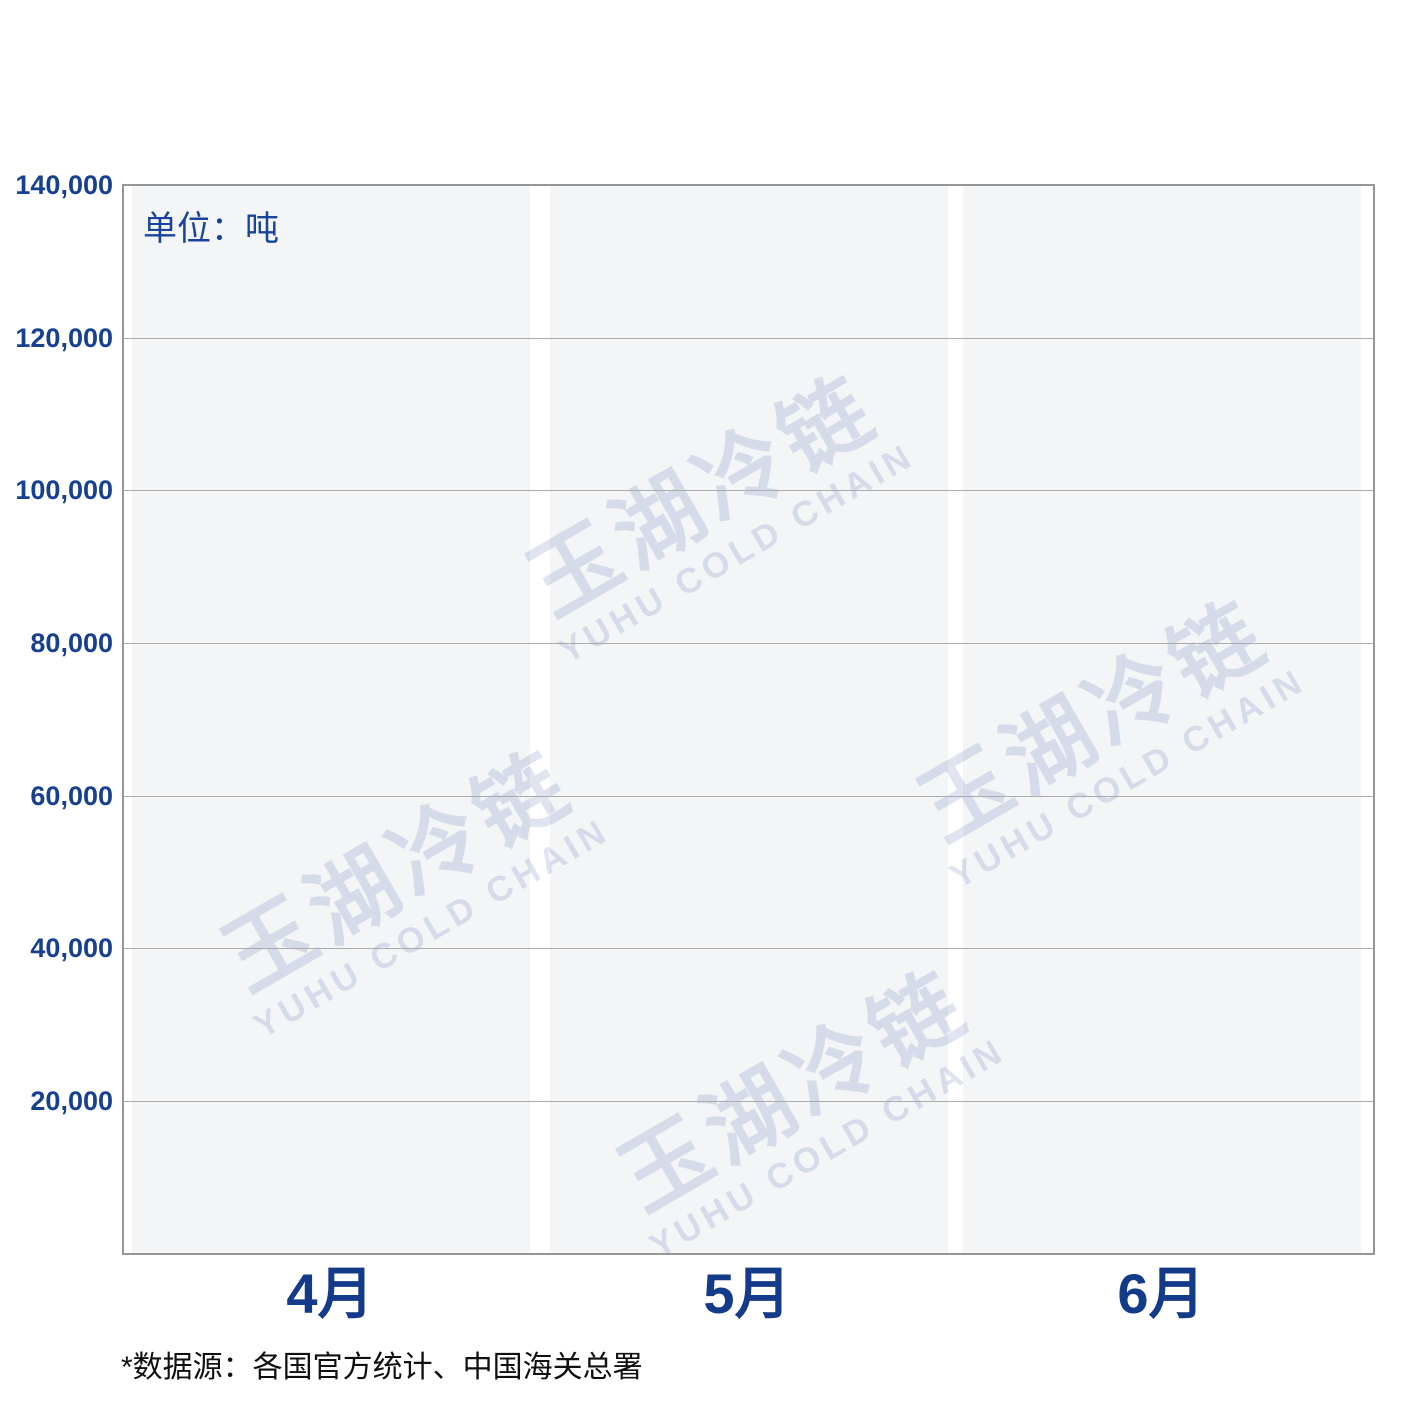  I want to click on y-tick-label: 140,000, so click(64, 185).